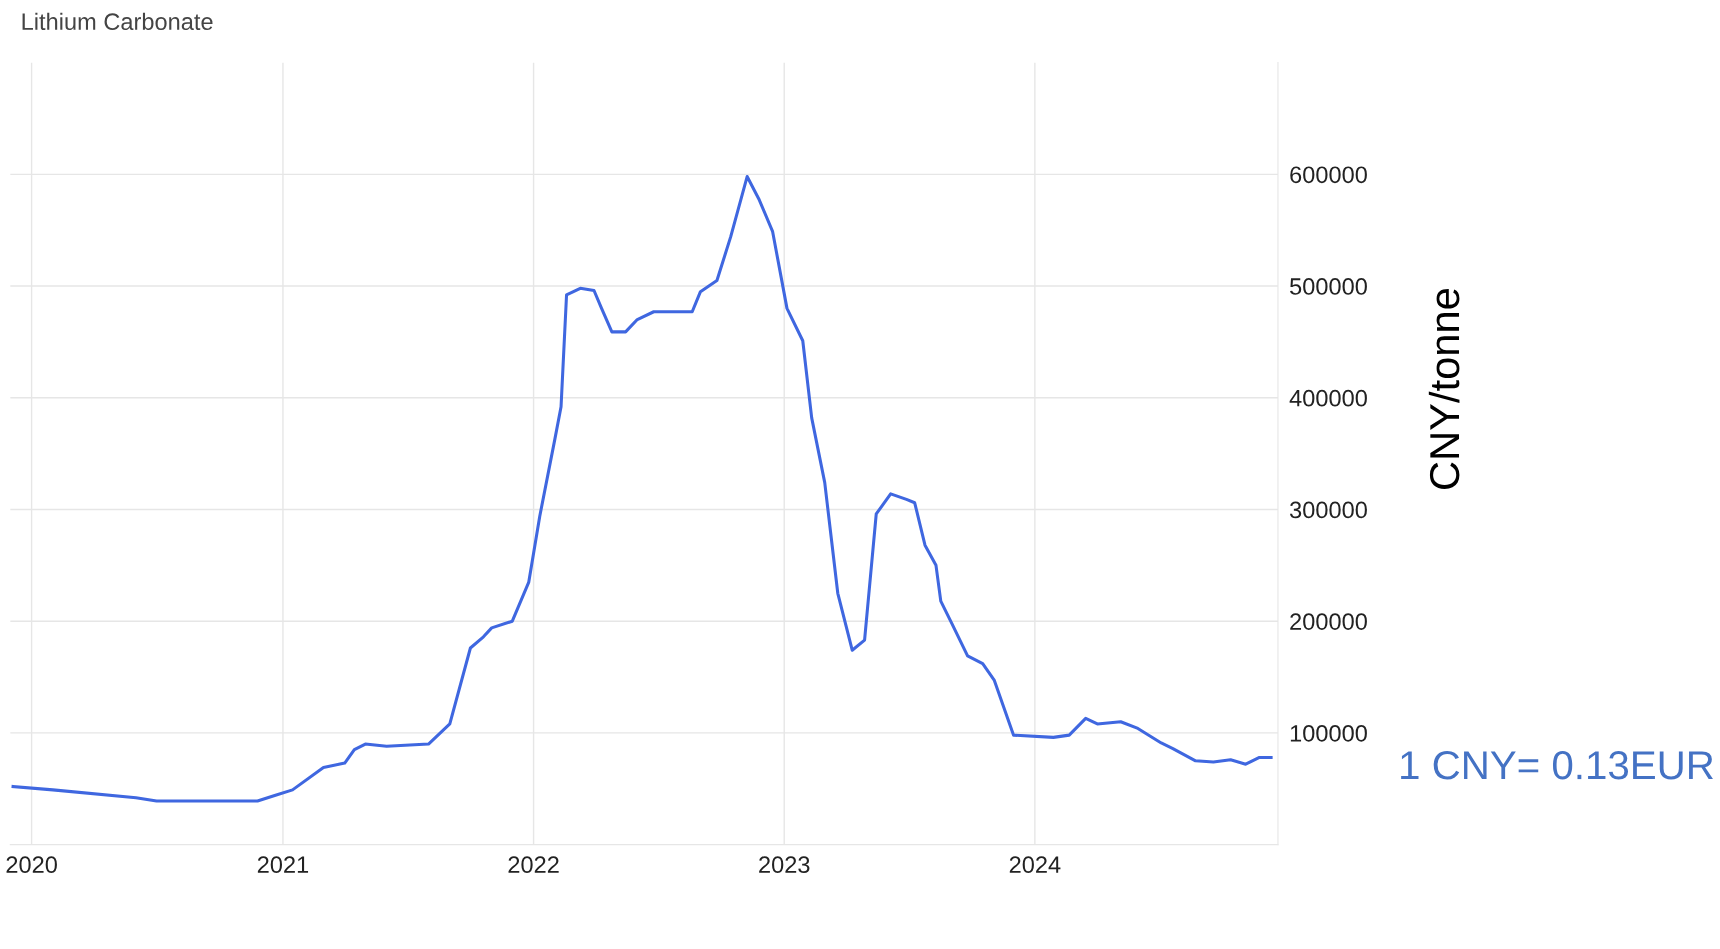  What do you see at coordinates (117, 21) in the screenshot?
I see `chart-title: Lithium Carbonate` at bounding box center [117, 21].